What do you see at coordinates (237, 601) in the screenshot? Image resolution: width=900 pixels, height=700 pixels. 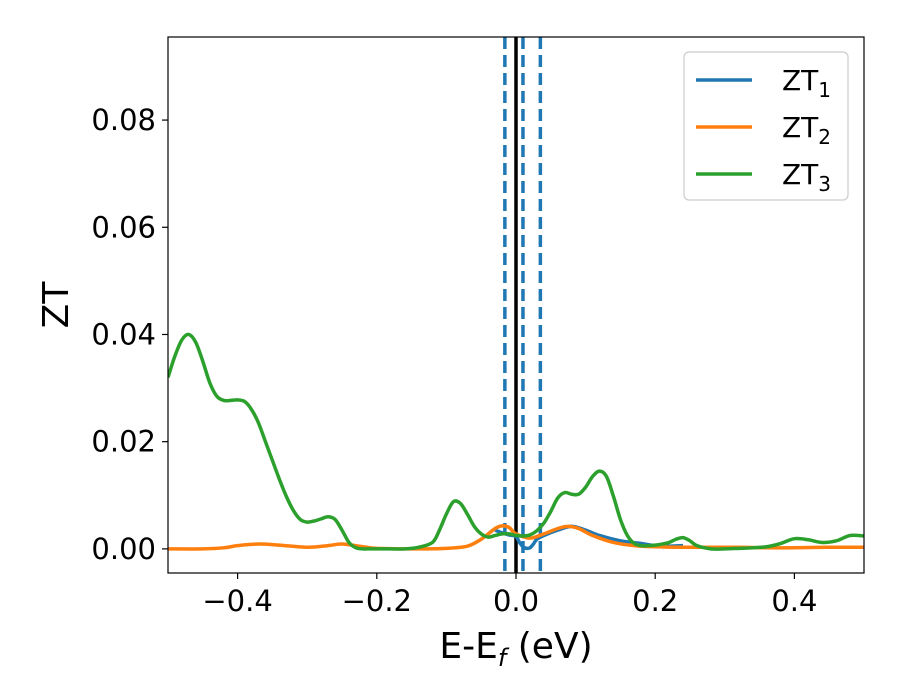 I see `x-tick-label: −0.4` at bounding box center [237, 601].